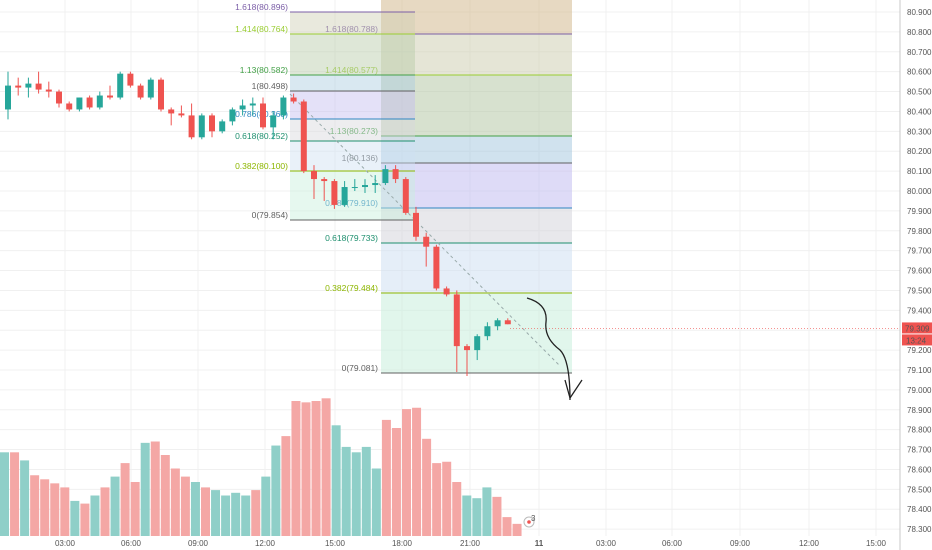 Image resolution: width=932 pixels, height=550 pixels. I want to click on price-tick-label: 80.100, so click(919, 171).